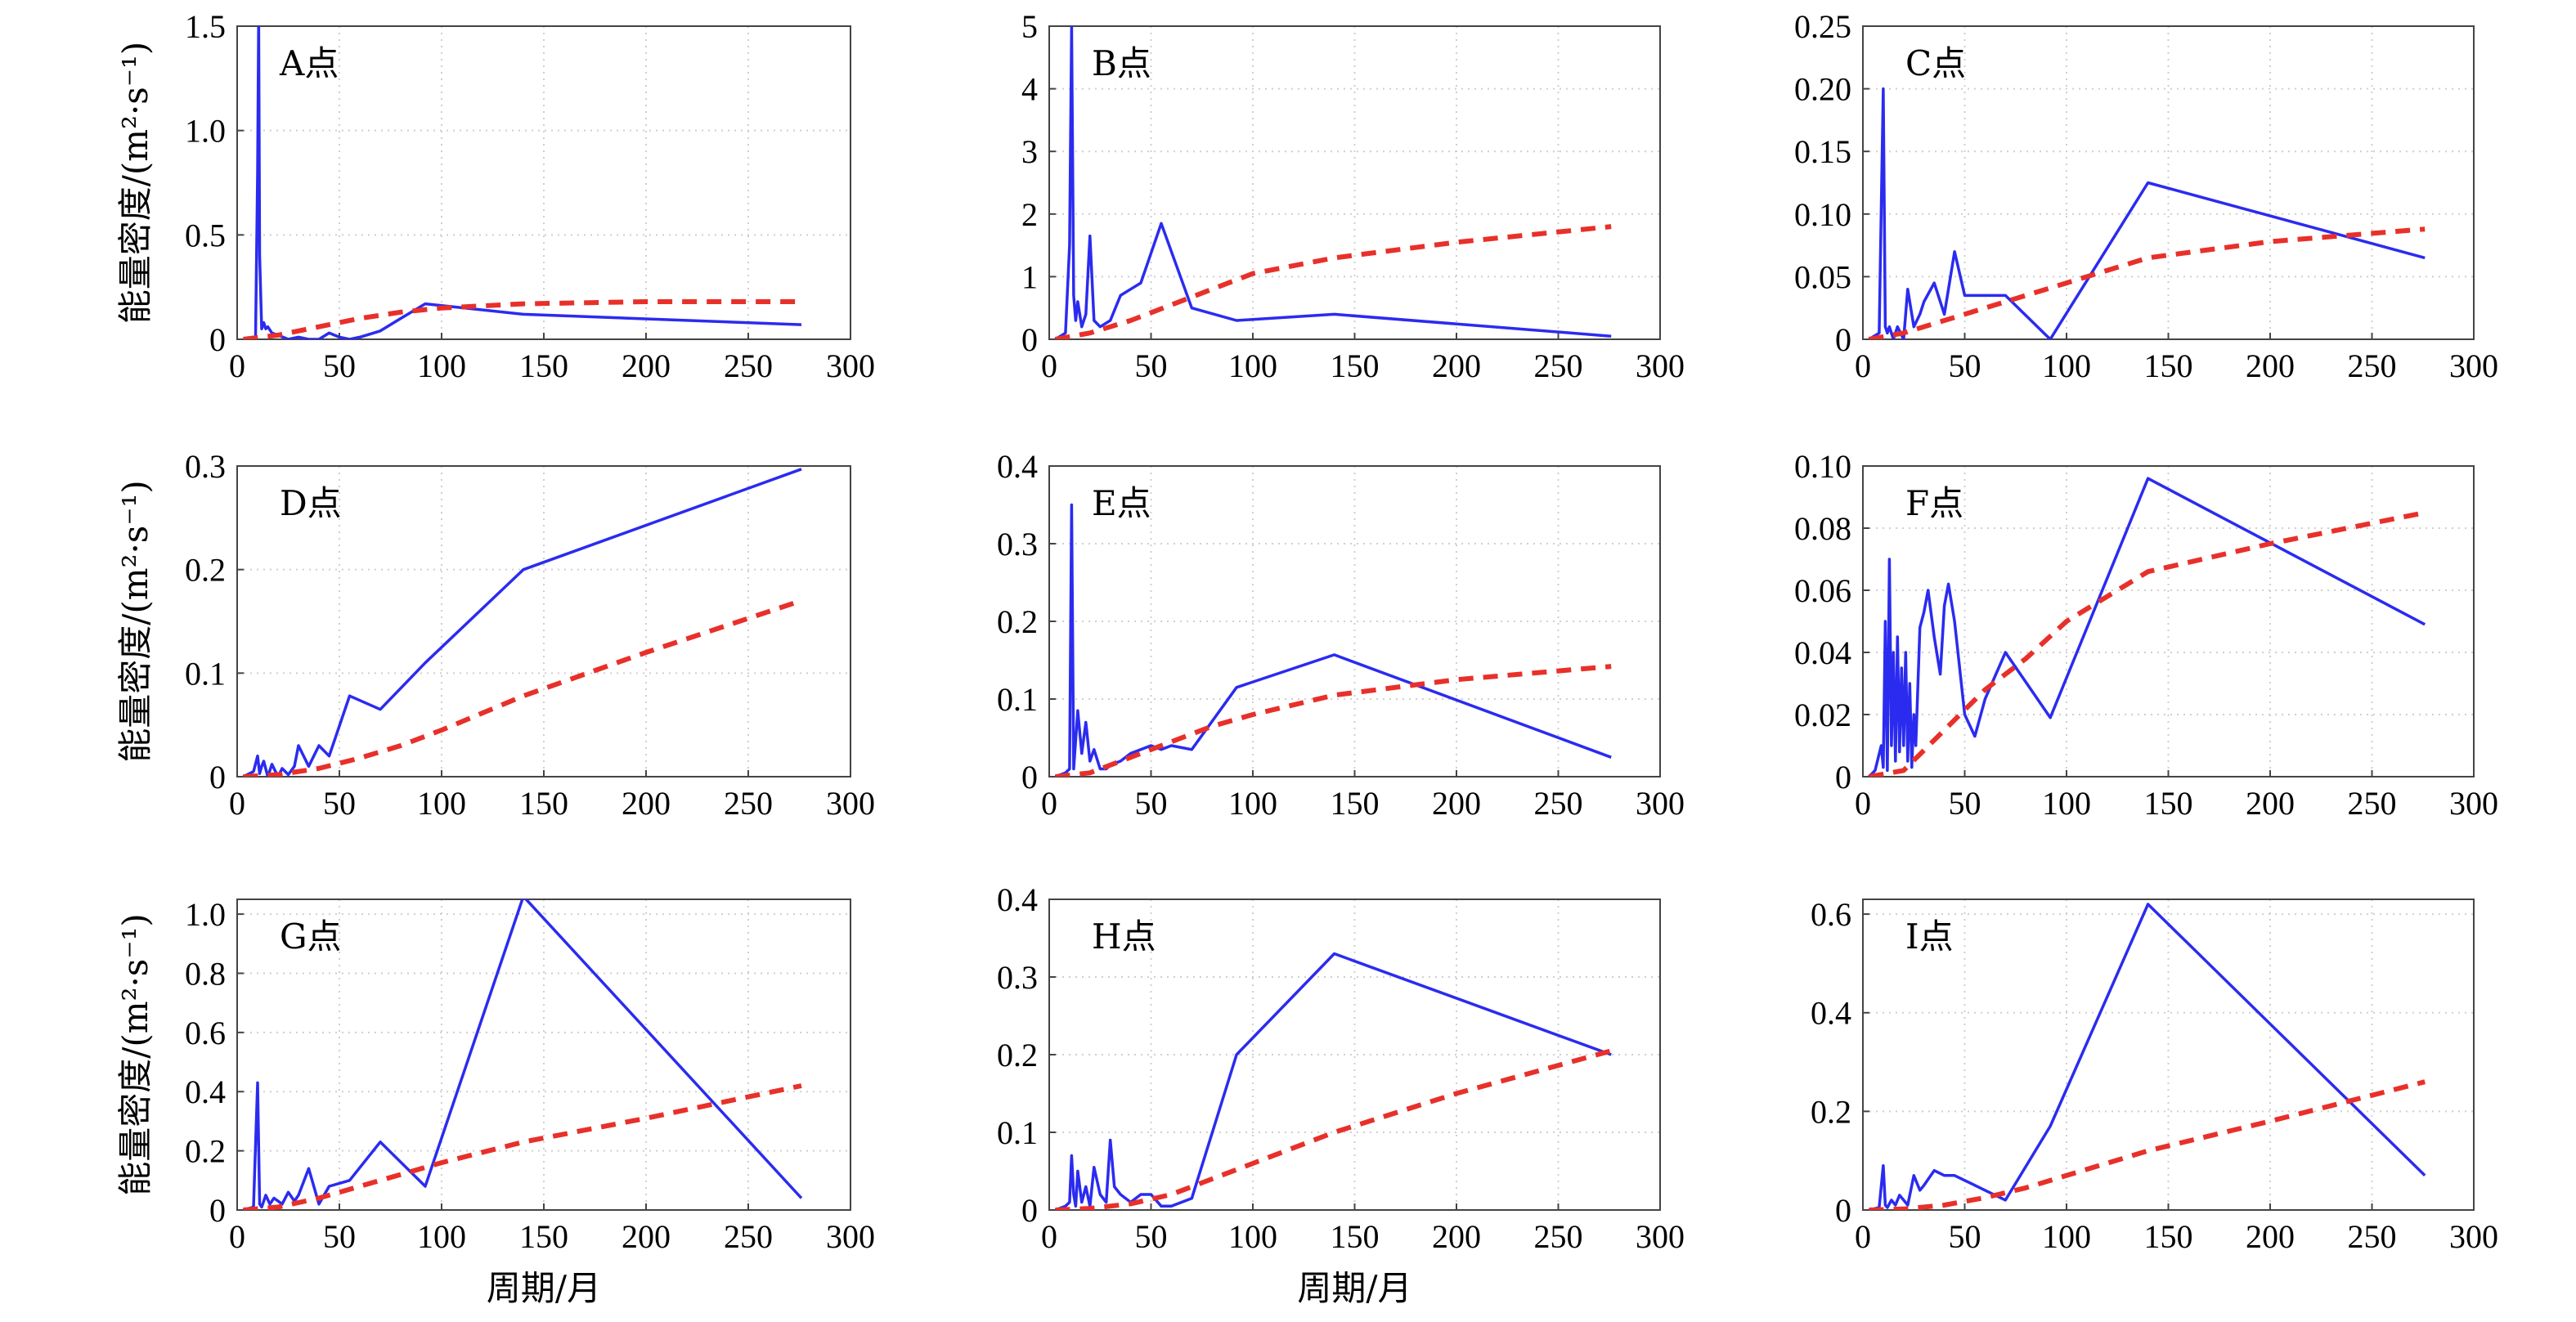 This screenshot has height=1322, width=2576. What do you see at coordinates (135, 183) in the screenshot?
I see `y-axis-title: 能量密度/(m²·s⁻¹)` at bounding box center [135, 183].